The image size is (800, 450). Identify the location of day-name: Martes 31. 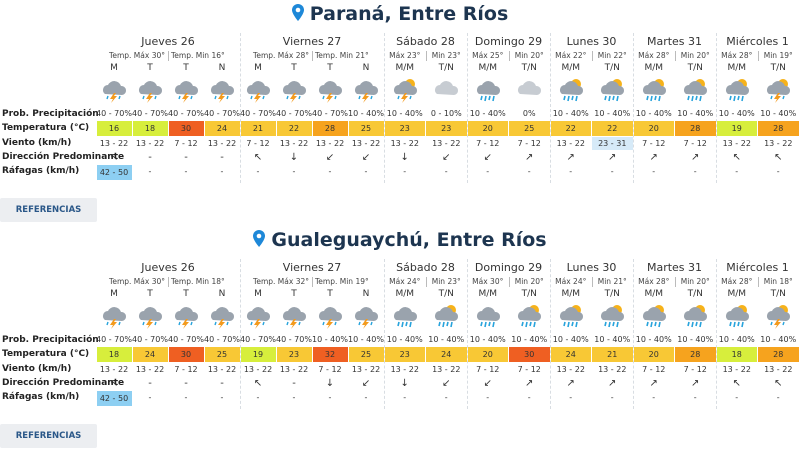
(674, 267).